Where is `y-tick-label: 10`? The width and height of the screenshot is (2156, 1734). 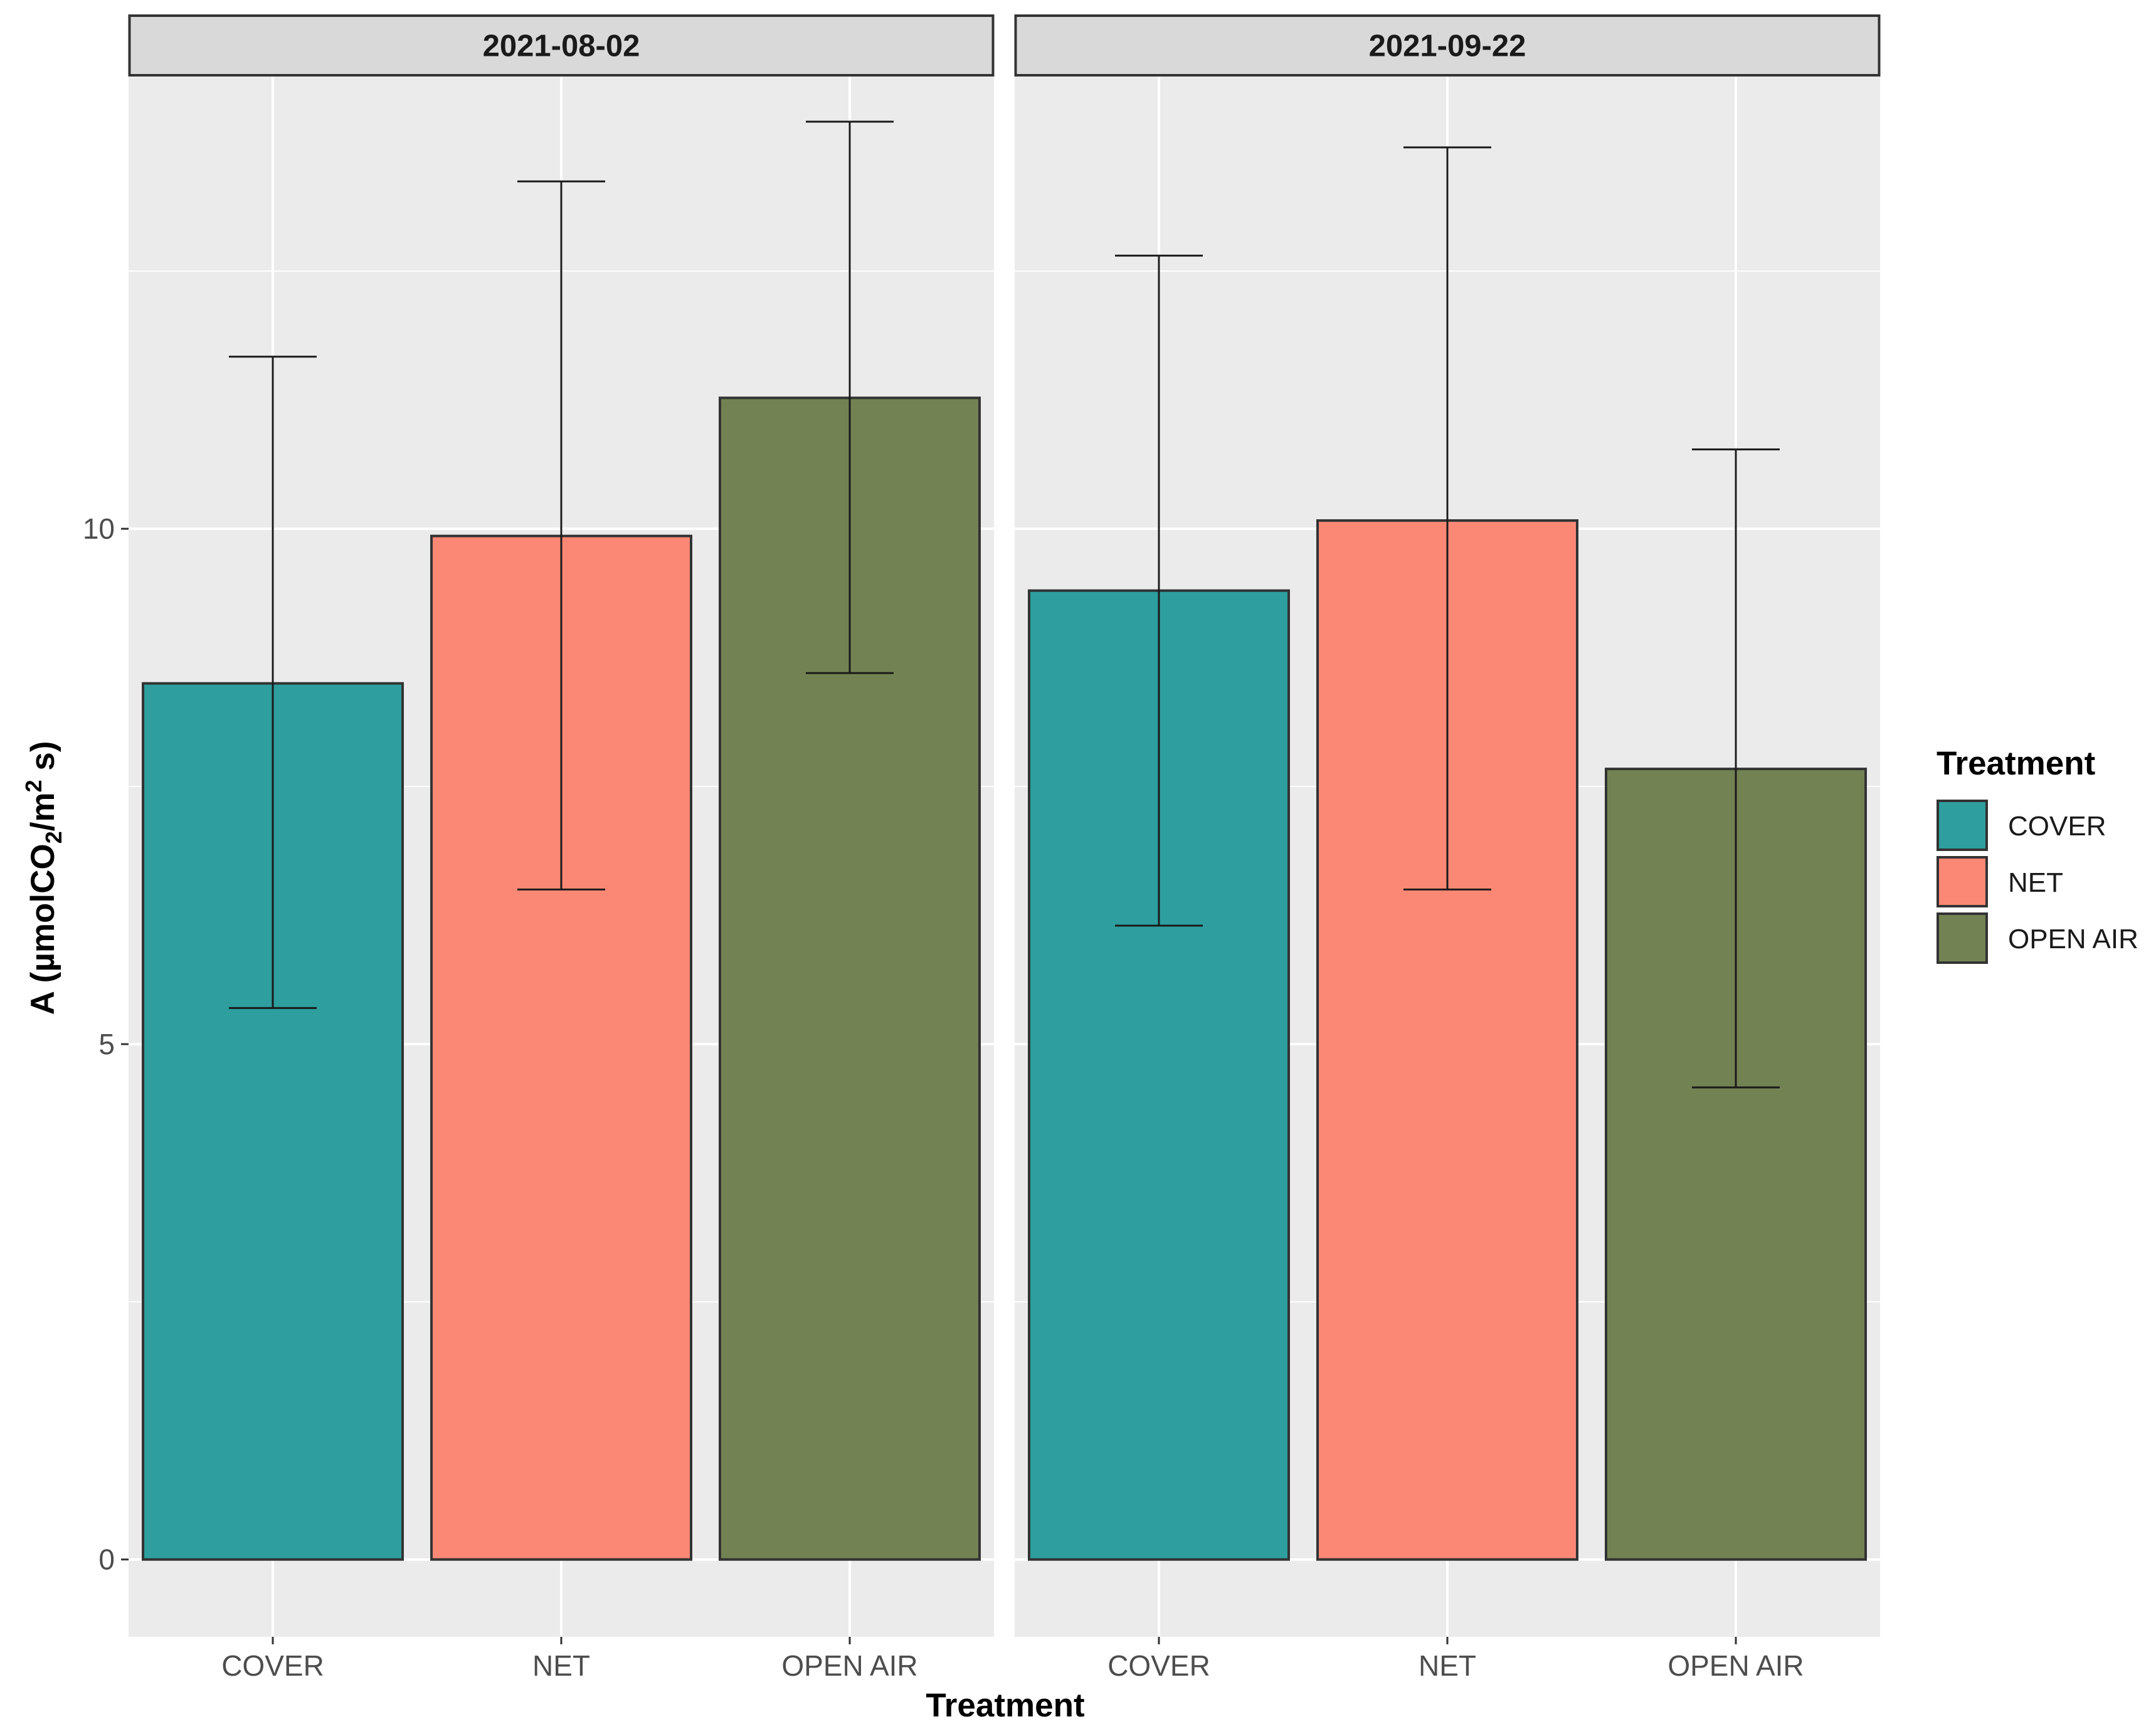 y-tick-label: 10 is located at coordinates (99, 528).